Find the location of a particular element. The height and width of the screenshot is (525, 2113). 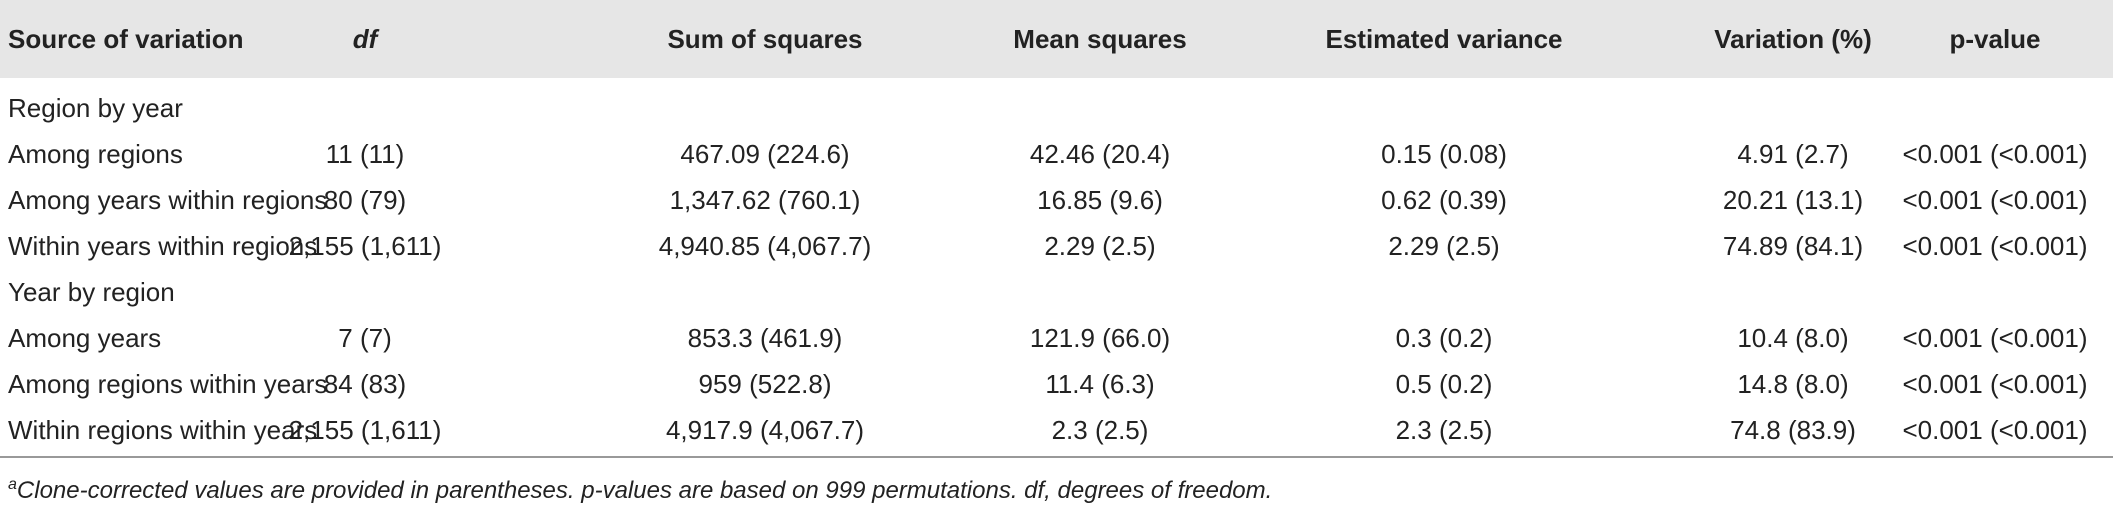

cell-value: 959 (522.8) is located at coordinates (765, 384).